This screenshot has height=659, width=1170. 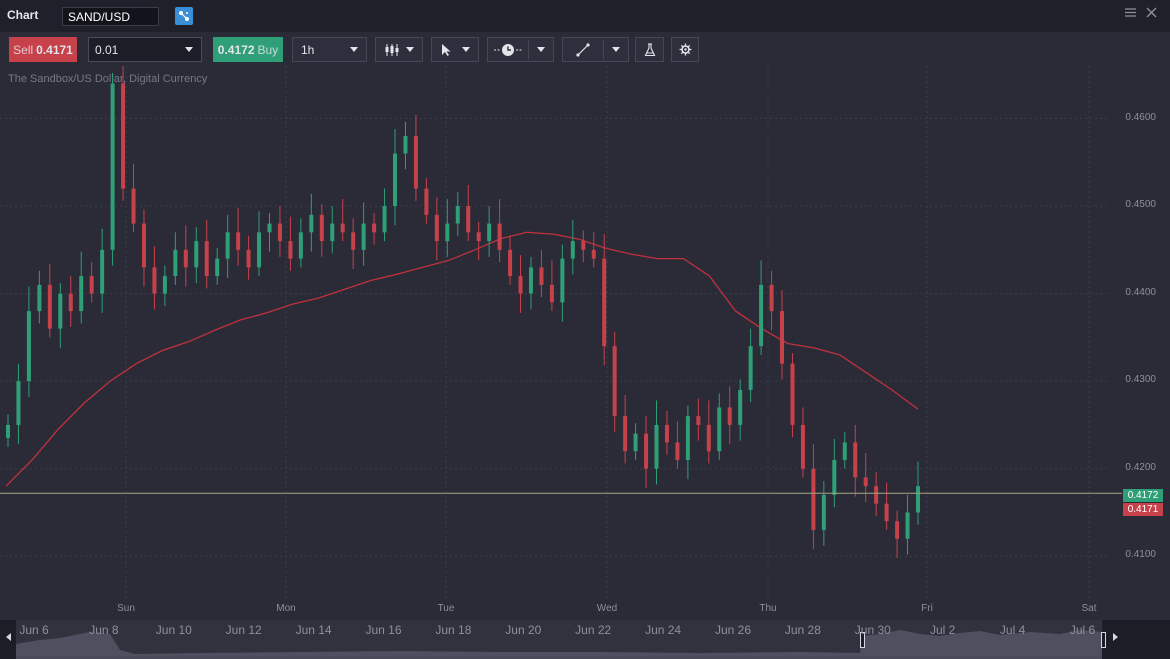 What do you see at coordinates (1089, 608) in the screenshot?
I see `time-axis-label: Sat` at bounding box center [1089, 608].